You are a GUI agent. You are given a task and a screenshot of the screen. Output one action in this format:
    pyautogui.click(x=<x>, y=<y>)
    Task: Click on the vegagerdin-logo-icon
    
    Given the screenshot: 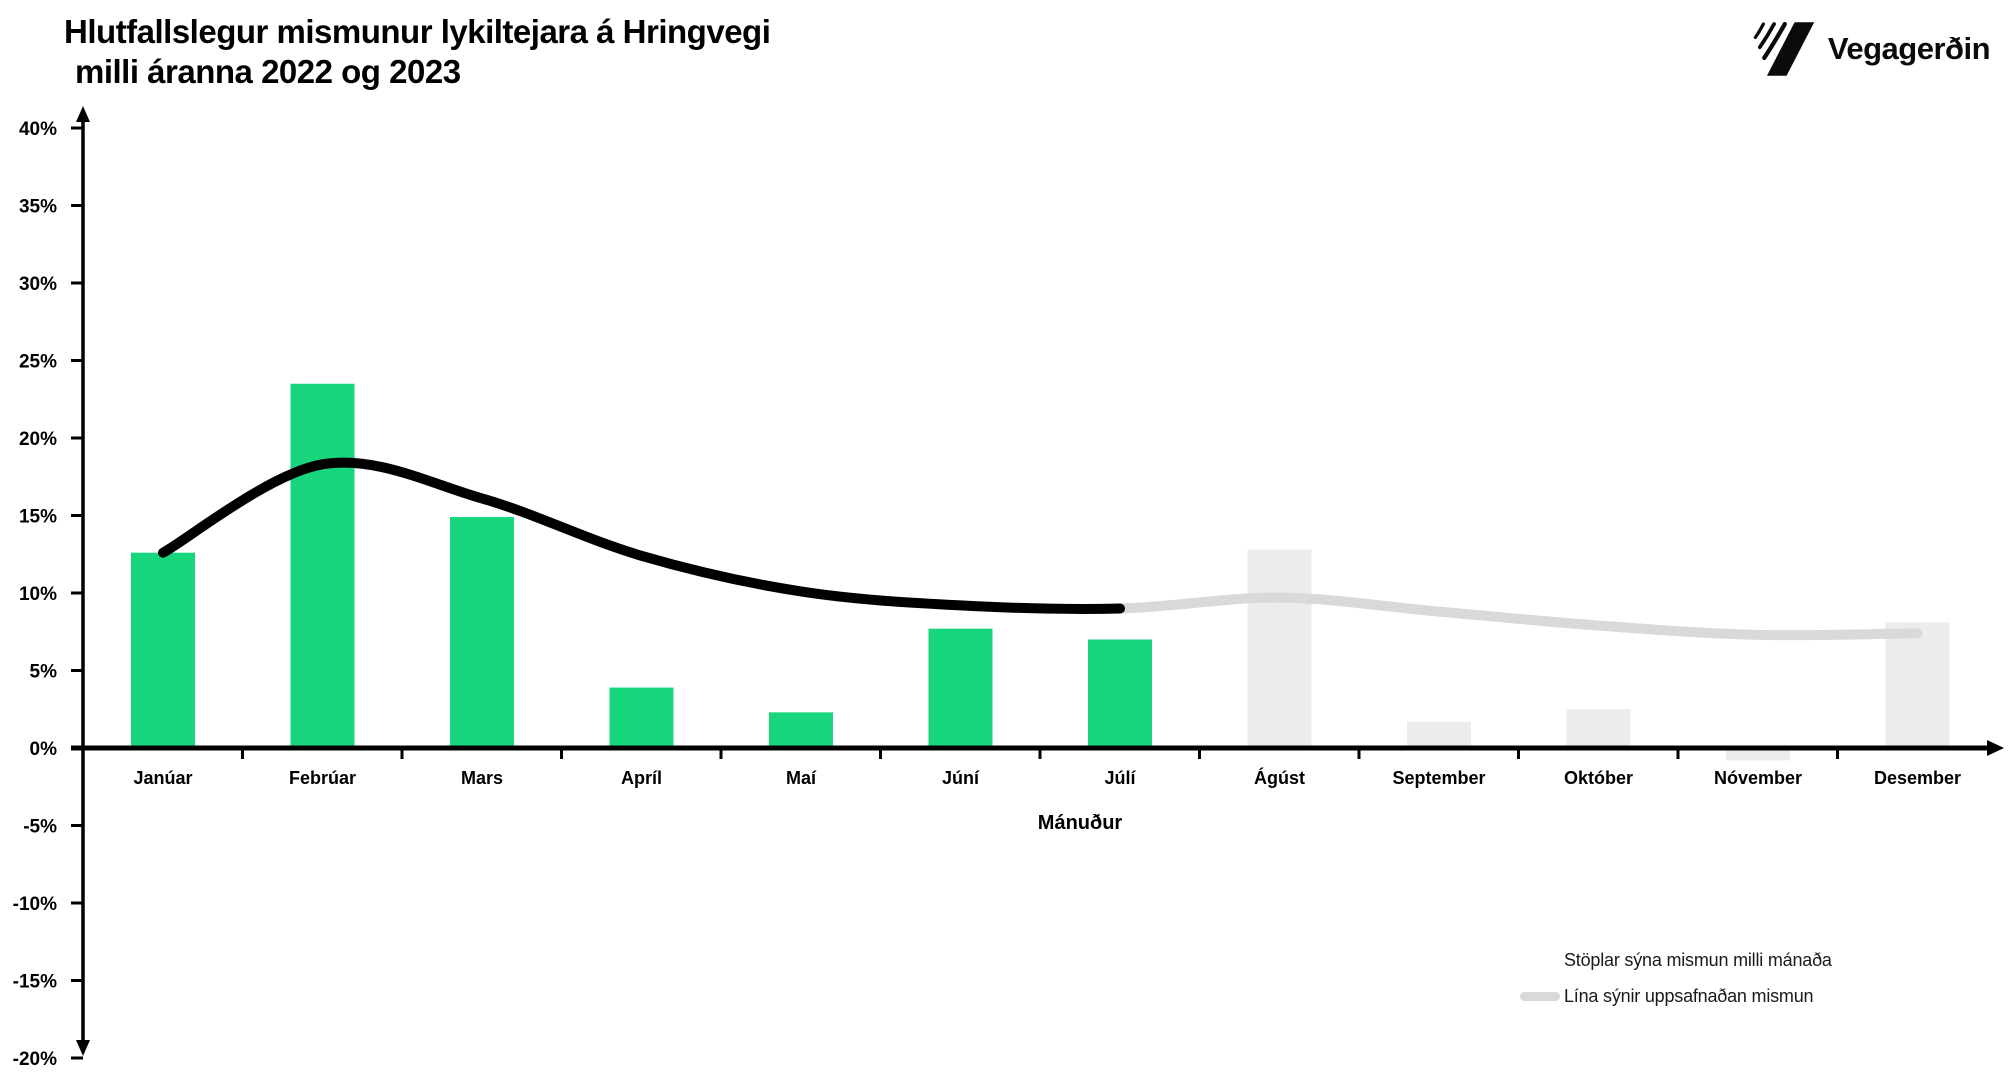 What is the action you would take?
    pyautogui.click(x=1784, y=48)
    